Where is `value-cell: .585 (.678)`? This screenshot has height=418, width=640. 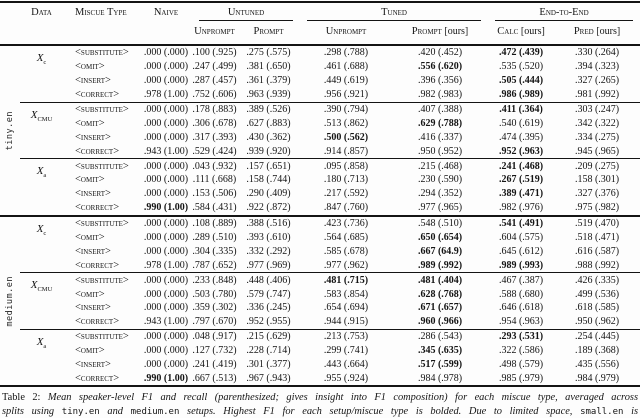
value-cell: .585 (.678) is located at coordinates (346, 251).